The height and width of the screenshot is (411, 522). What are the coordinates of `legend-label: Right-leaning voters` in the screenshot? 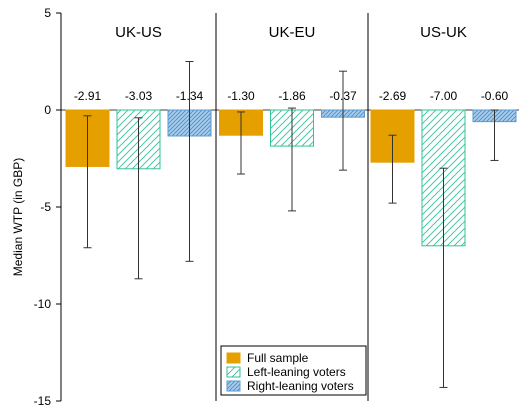 It's located at (300, 386).